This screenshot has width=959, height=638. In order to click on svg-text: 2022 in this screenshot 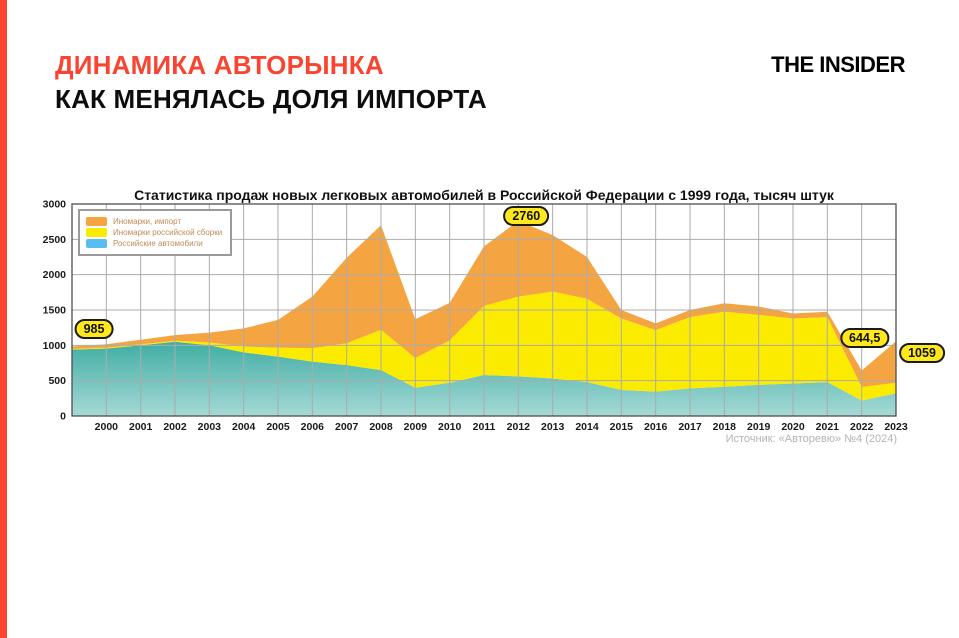, I will do `click(862, 427)`.